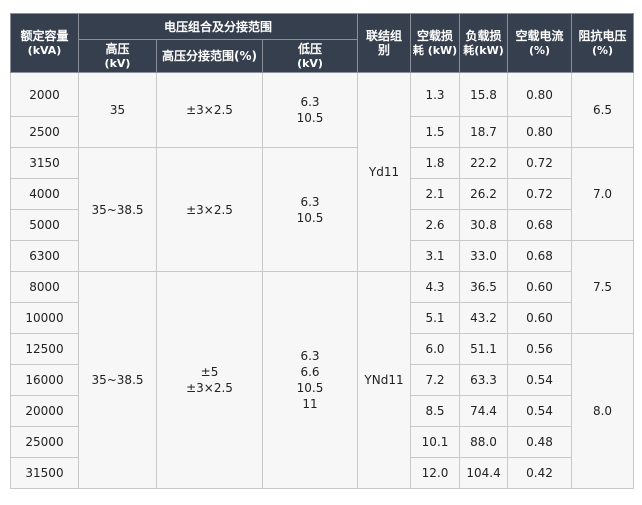  What do you see at coordinates (310, 372) in the screenshot?
I see `lv-cell-line: 6.6` at bounding box center [310, 372].